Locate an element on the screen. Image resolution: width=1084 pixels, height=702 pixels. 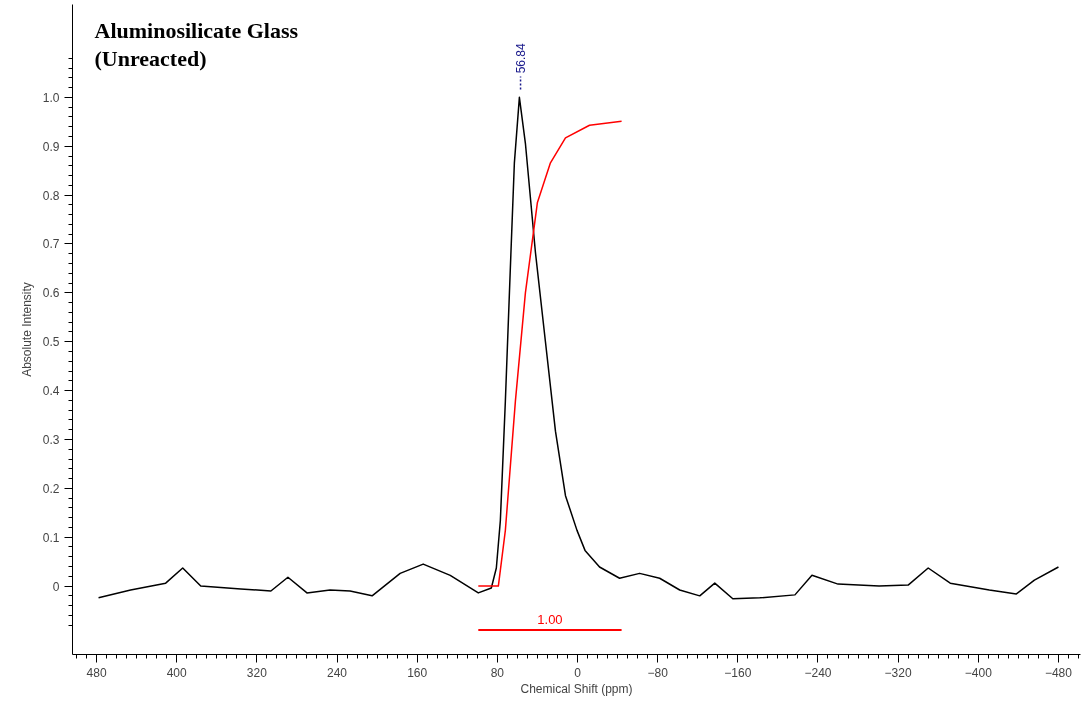
x-tick-label: −400 is located at coordinates (978, 672).